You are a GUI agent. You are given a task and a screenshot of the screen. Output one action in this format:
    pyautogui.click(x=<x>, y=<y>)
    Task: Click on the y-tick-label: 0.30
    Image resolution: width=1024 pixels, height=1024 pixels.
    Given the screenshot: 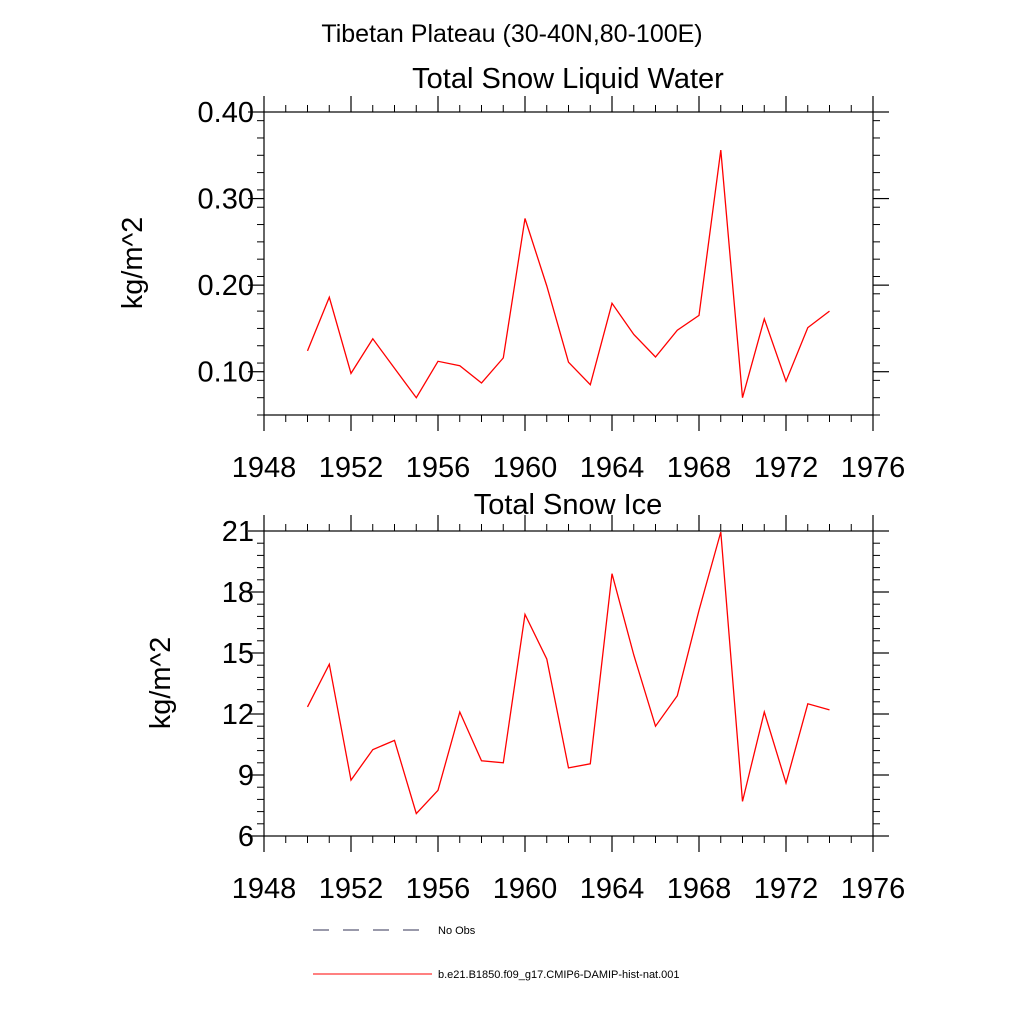 What is the action you would take?
    pyautogui.click(x=226, y=200)
    